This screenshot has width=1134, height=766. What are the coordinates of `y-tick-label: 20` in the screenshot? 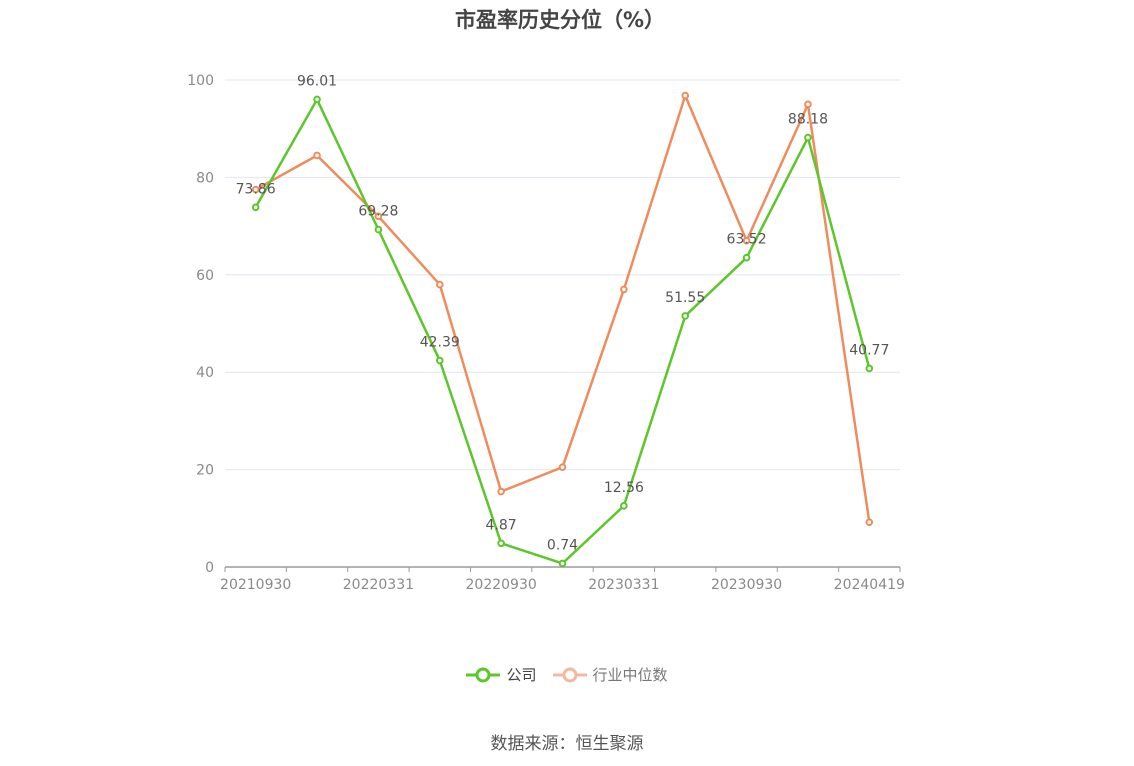 It's located at (205, 471).